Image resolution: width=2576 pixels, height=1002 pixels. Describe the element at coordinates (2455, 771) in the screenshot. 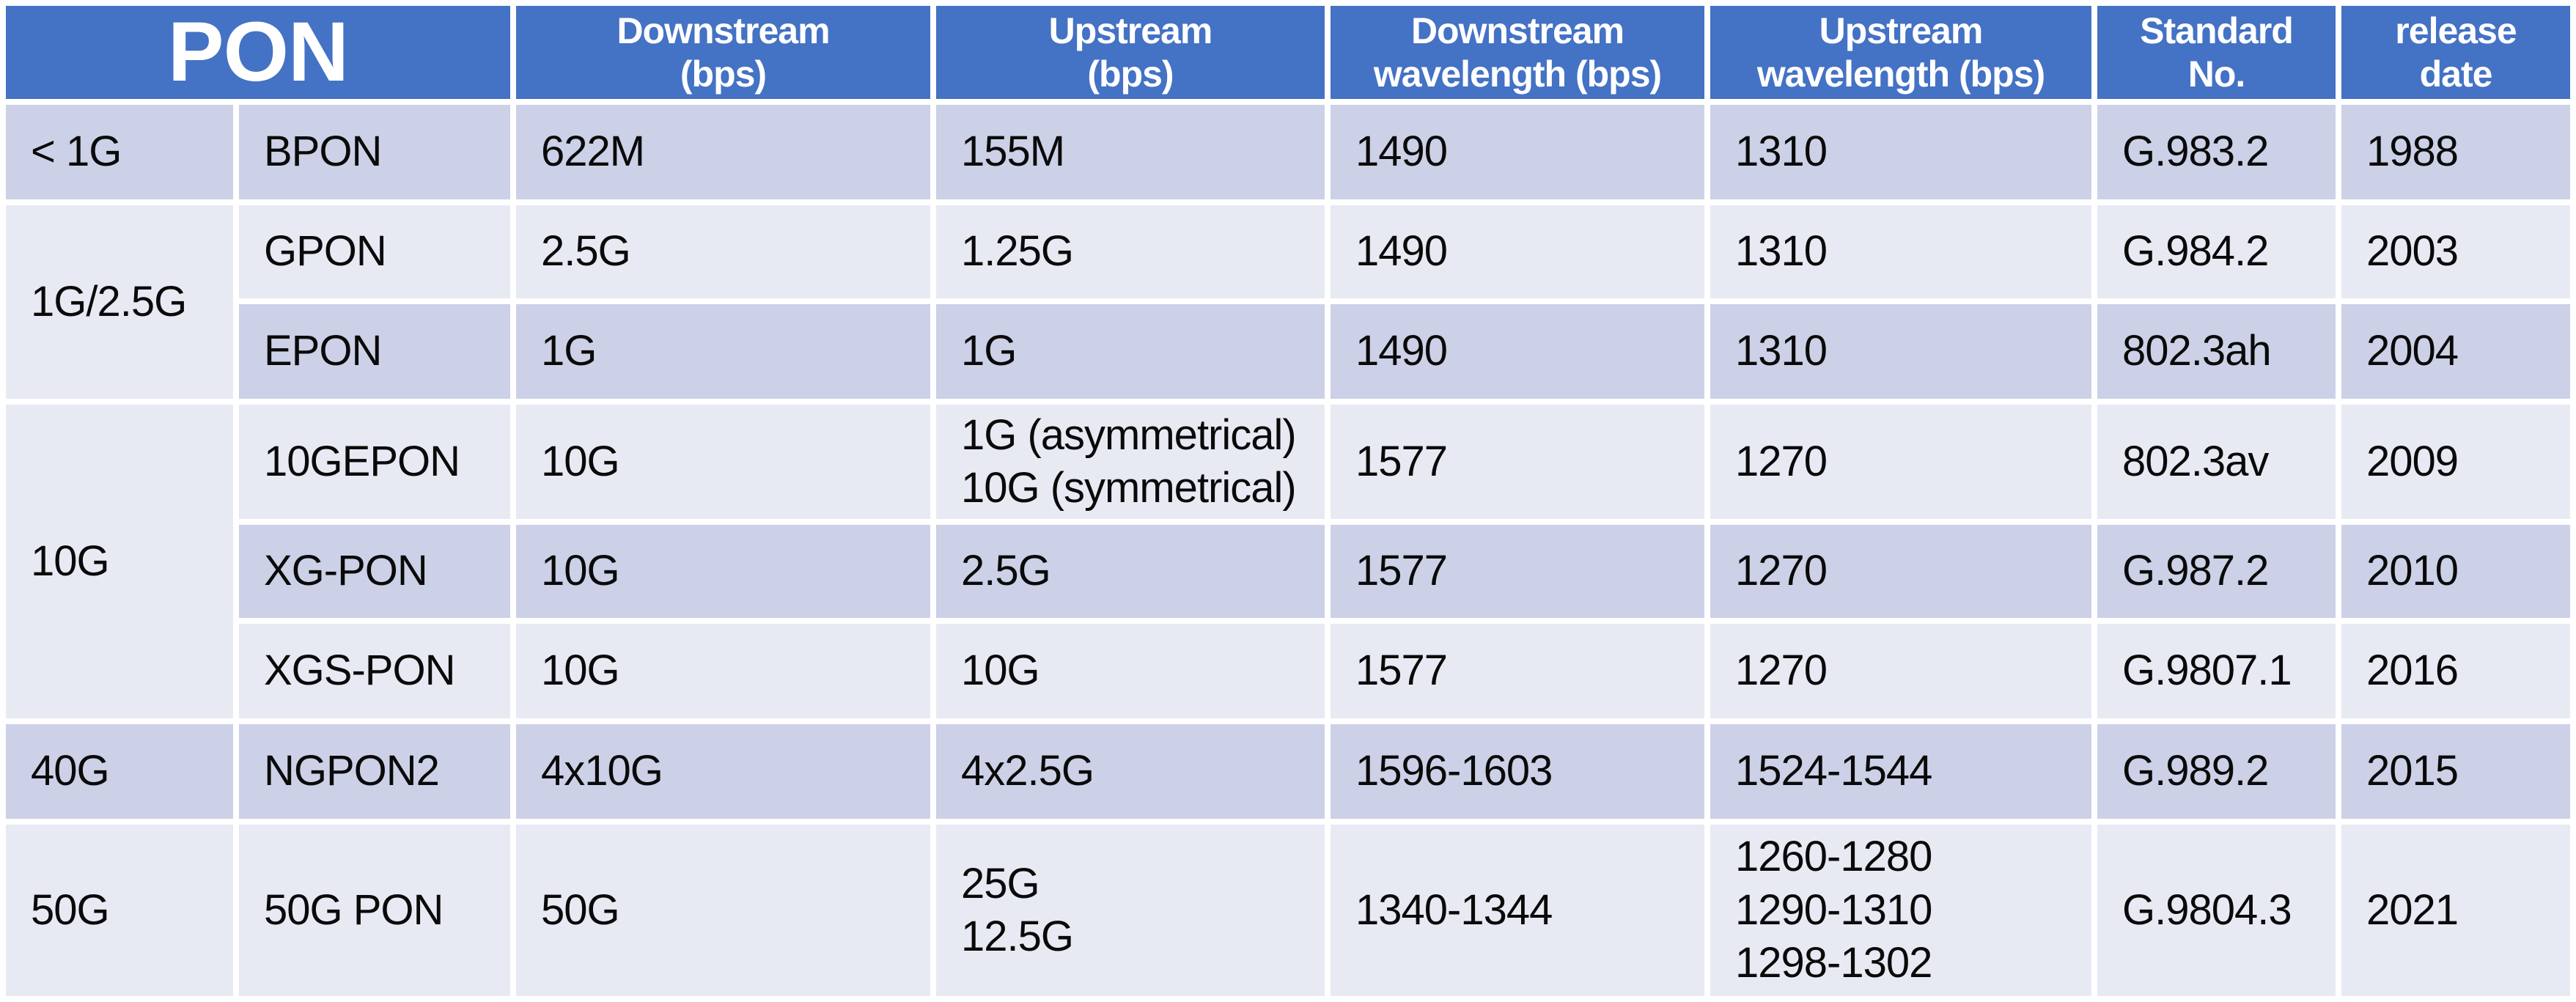

I see `cell-release-date: 2015` at that location.